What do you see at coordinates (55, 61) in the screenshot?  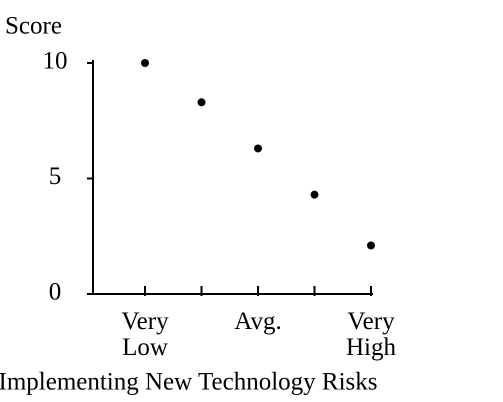 I see `y-tick-label: 10` at bounding box center [55, 61].